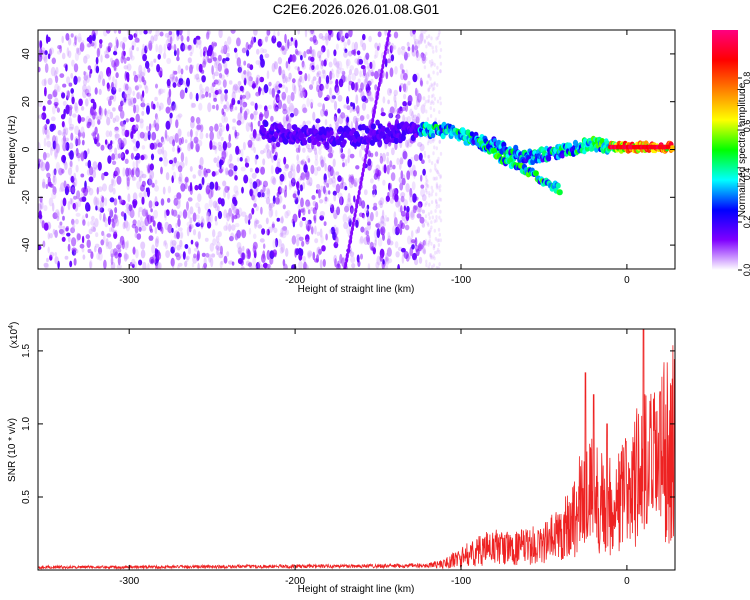 This screenshot has width=750, height=600. I want to click on snr-scale-exp: 4, so click(11, 327).